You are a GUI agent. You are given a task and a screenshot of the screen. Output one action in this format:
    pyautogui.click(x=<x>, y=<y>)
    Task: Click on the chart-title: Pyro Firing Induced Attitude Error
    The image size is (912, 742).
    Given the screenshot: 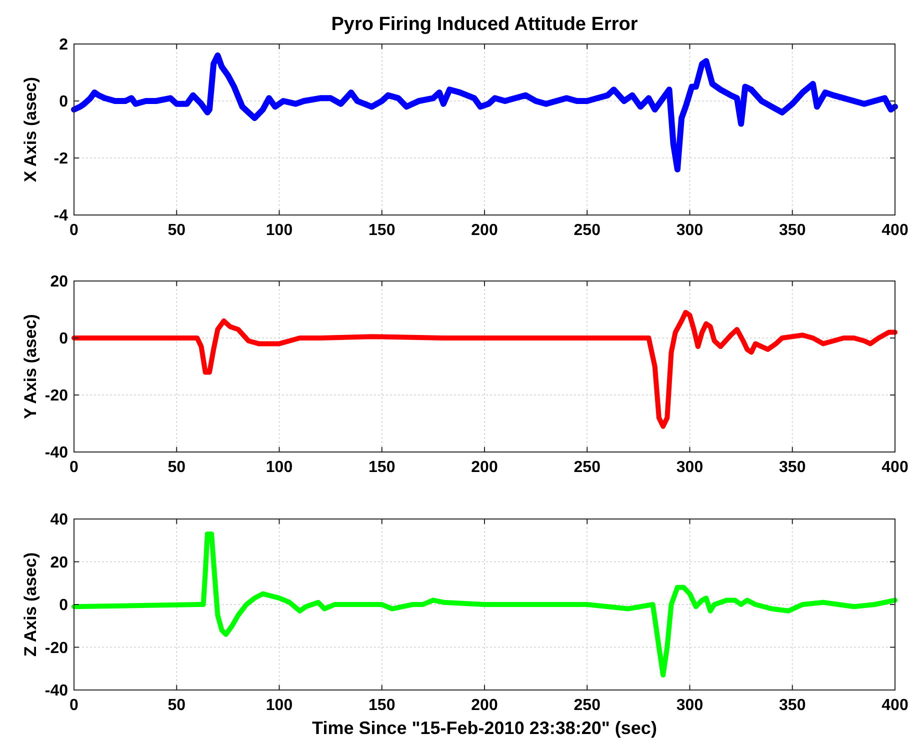 What is the action you would take?
    pyautogui.click(x=484, y=24)
    